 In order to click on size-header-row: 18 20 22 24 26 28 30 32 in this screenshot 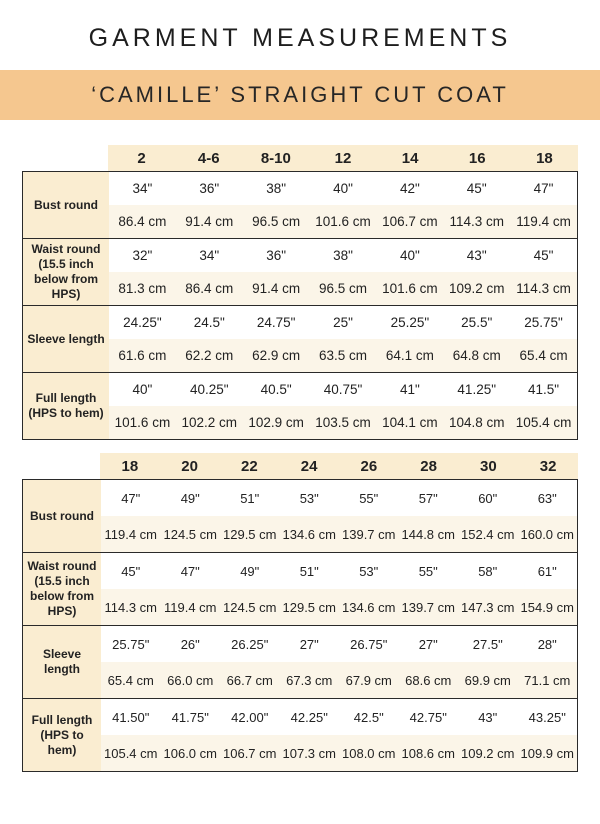, I will do `click(339, 466)`.